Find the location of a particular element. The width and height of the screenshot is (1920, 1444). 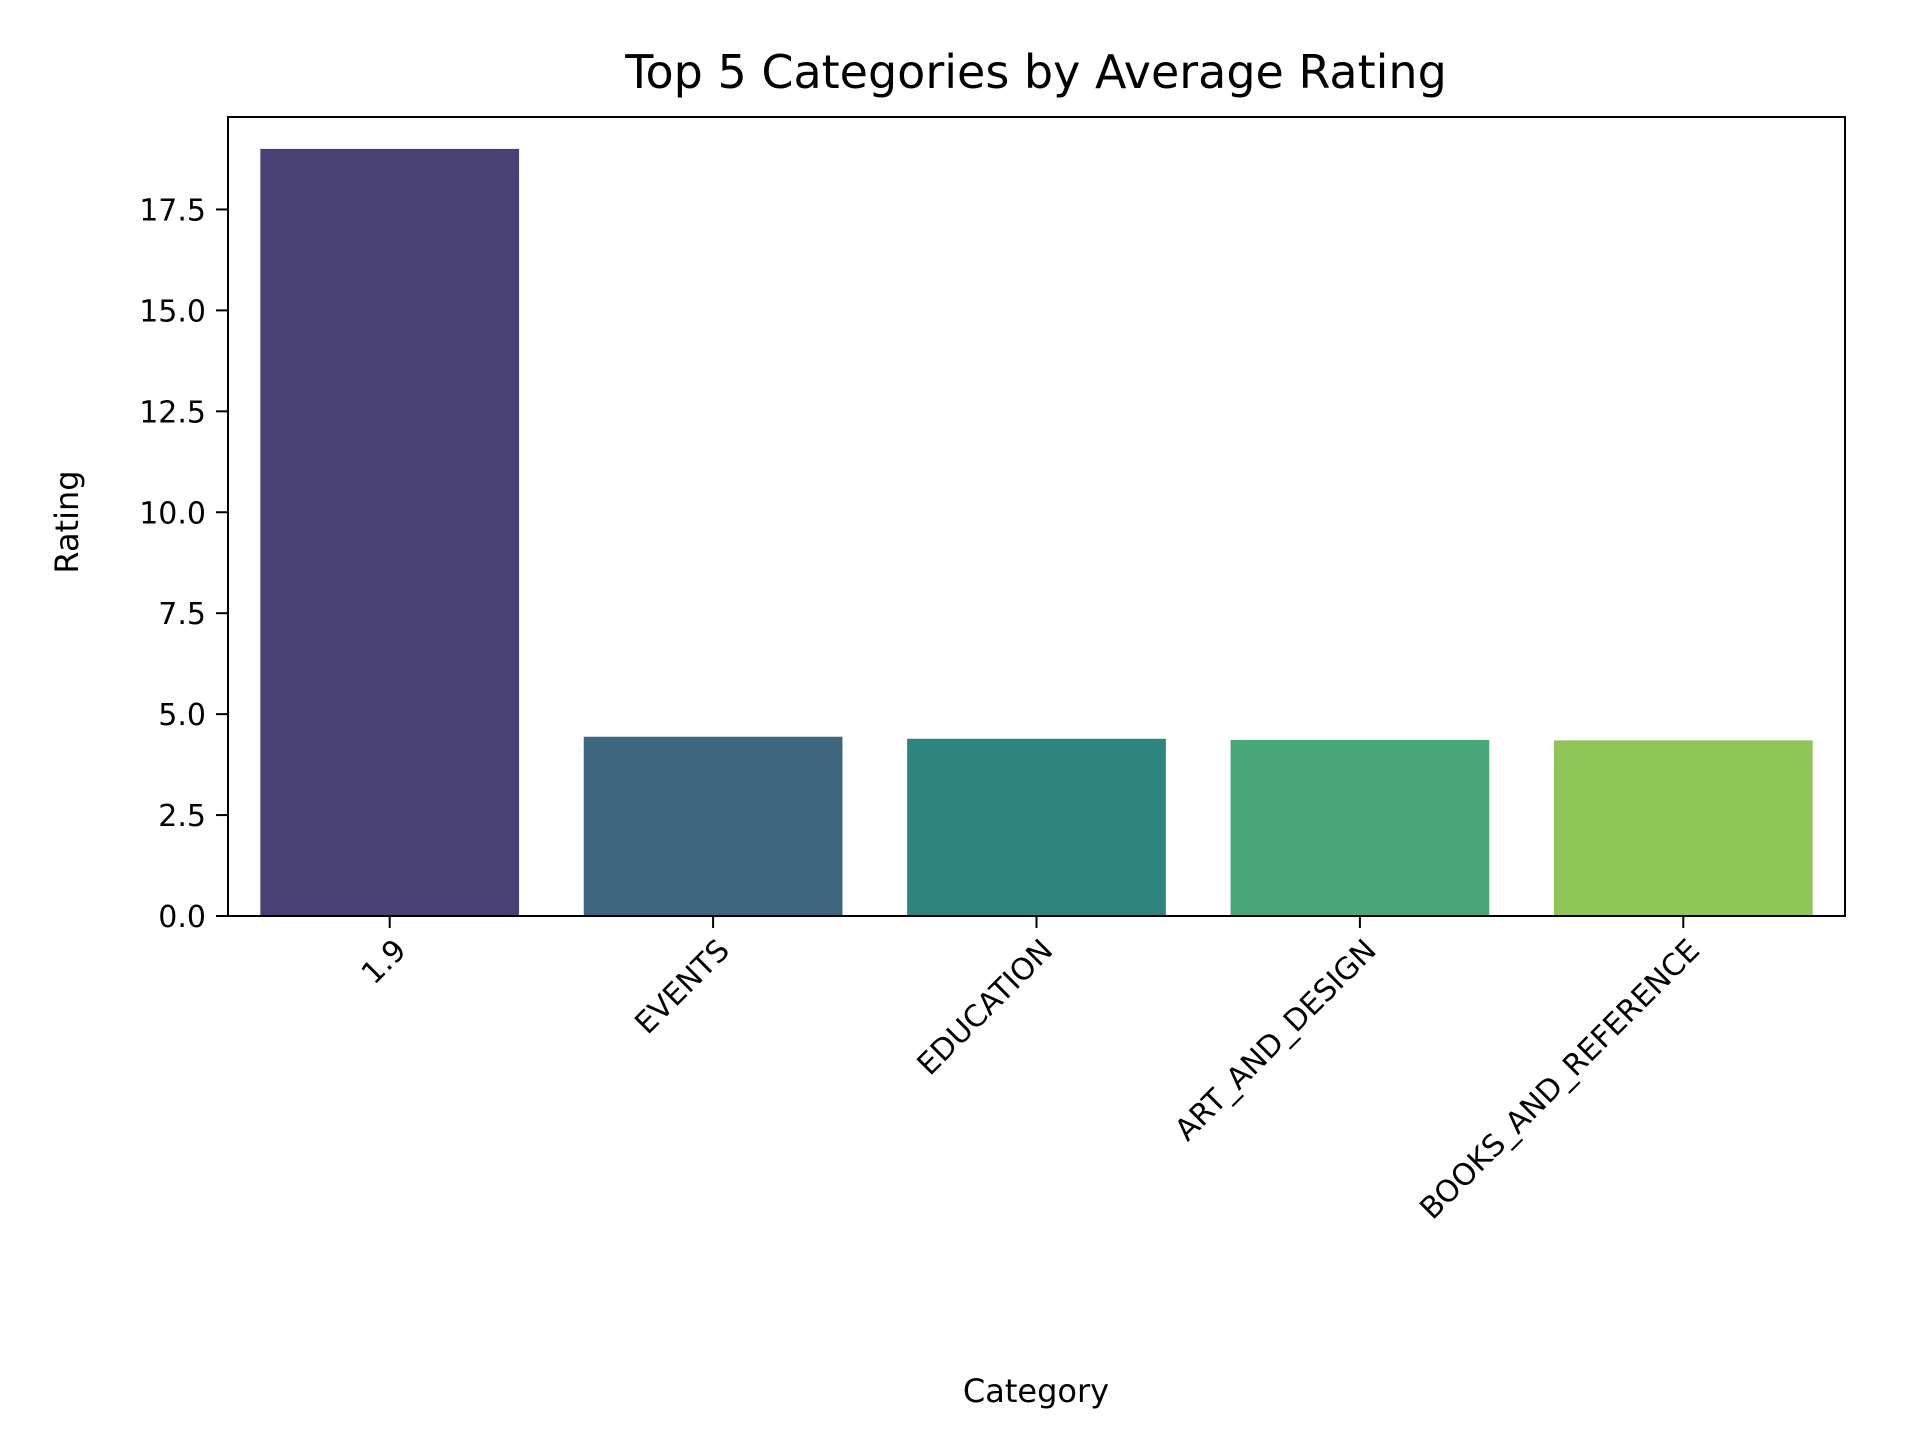

y-tick-label: 0.0 is located at coordinates (182, 917).